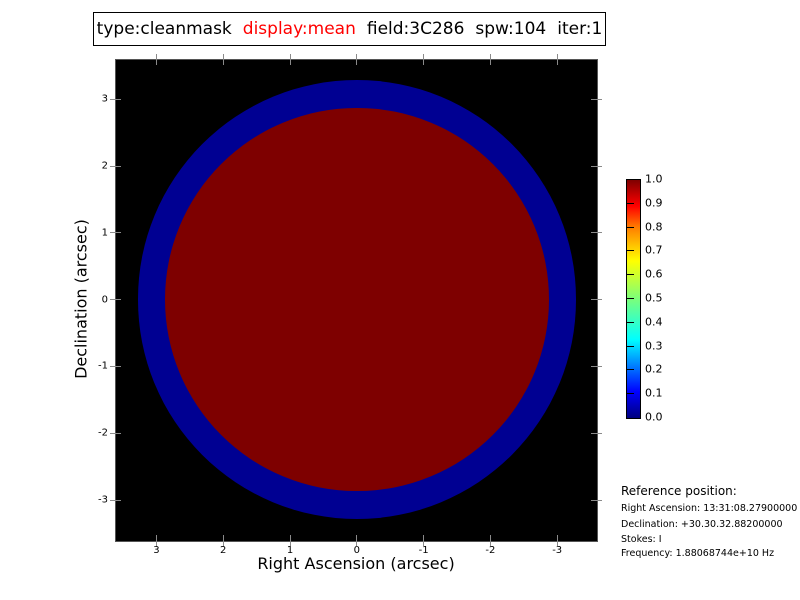  I want to click on colorbar-tick-label: 0.3, so click(654, 346).